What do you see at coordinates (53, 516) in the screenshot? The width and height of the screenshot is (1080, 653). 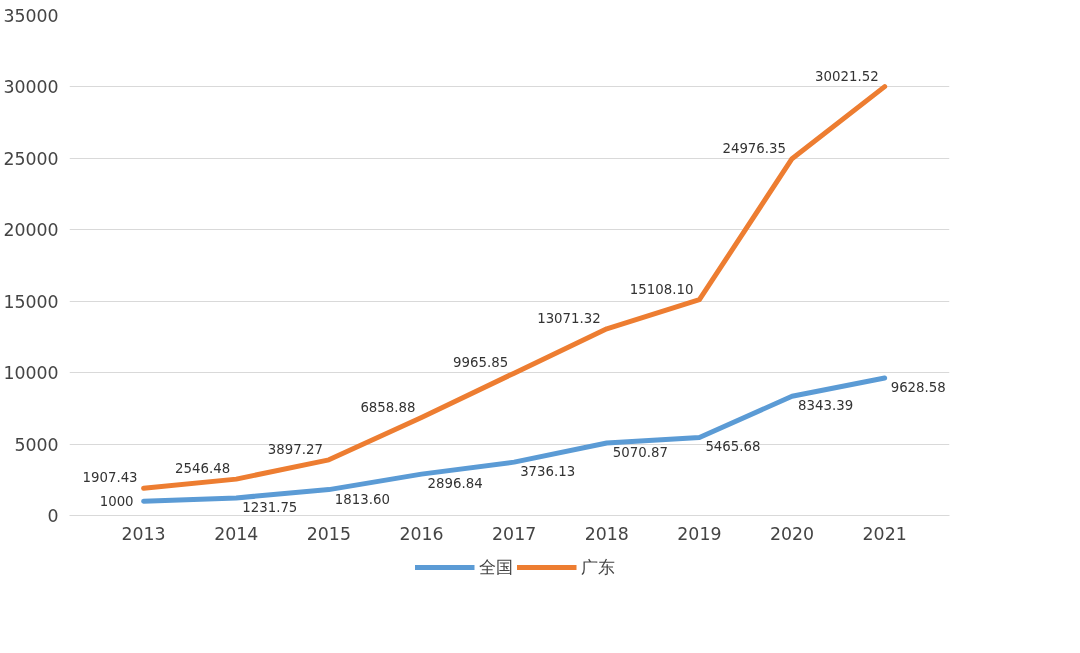 I see `y-tick-label: 0` at bounding box center [53, 516].